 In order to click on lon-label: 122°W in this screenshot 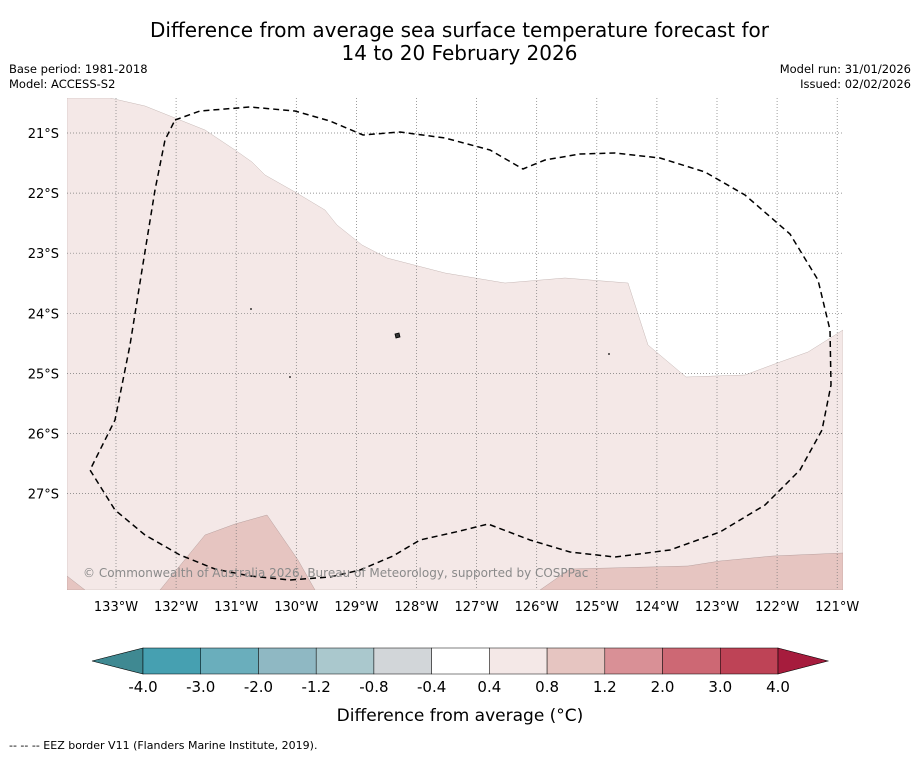, I will do `click(777, 607)`.